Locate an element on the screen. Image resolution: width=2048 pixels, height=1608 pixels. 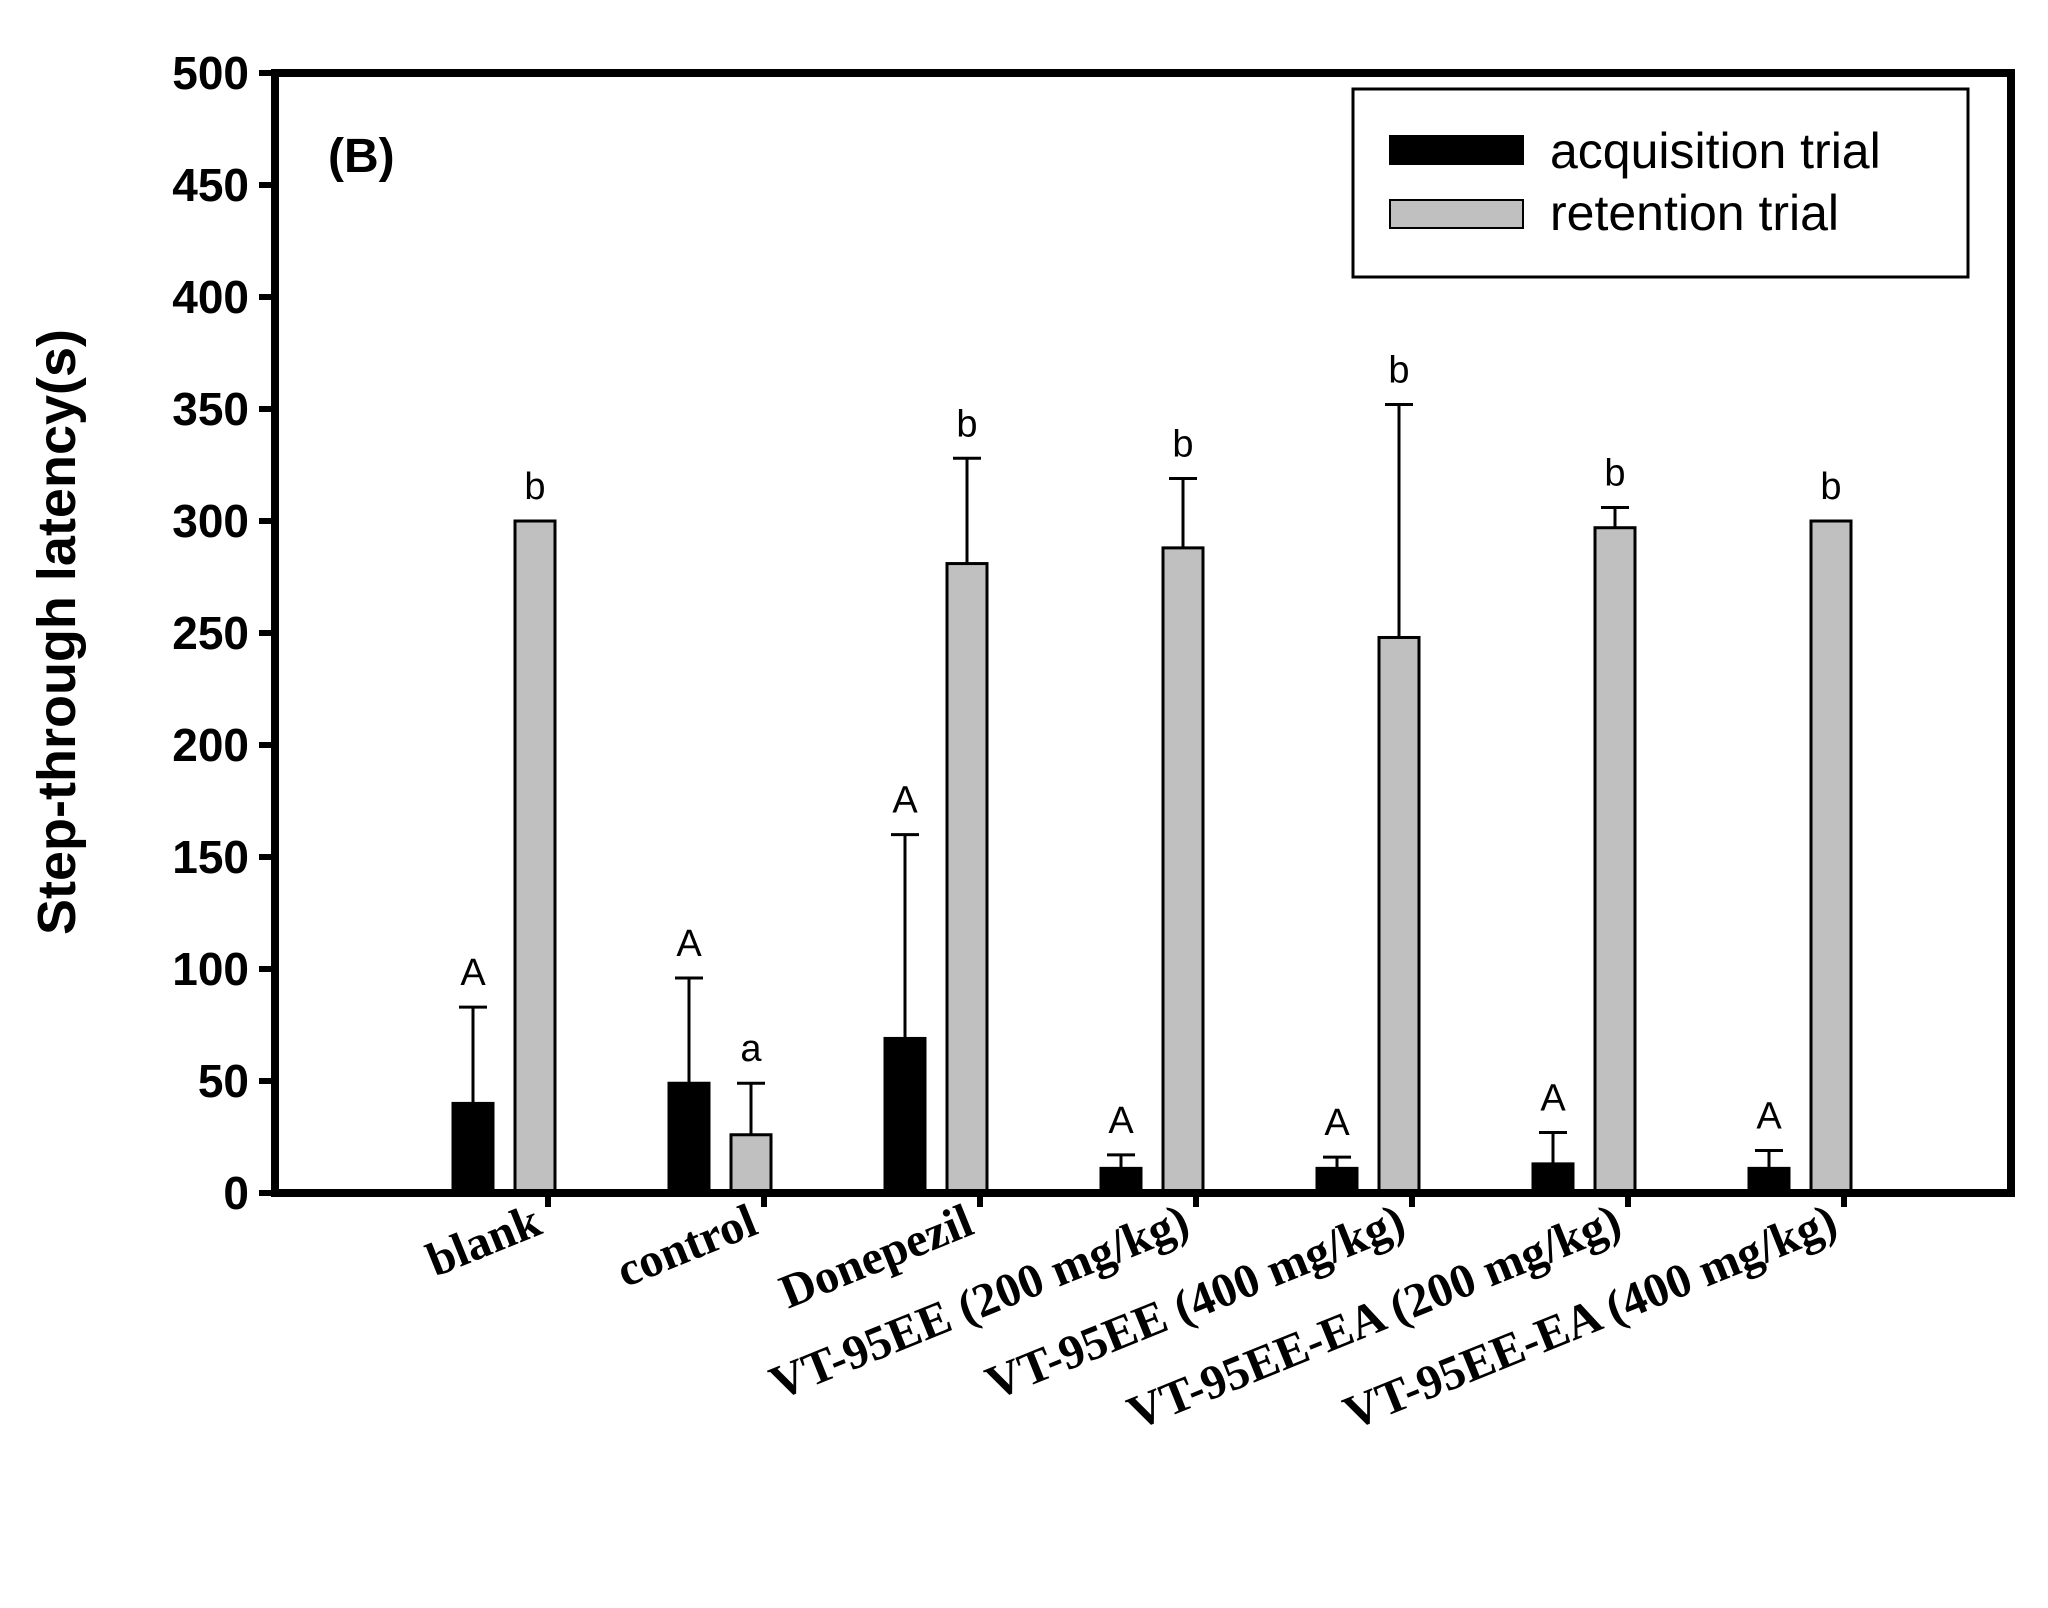
y-tick-label: 250 is located at coordinates (210, 633).